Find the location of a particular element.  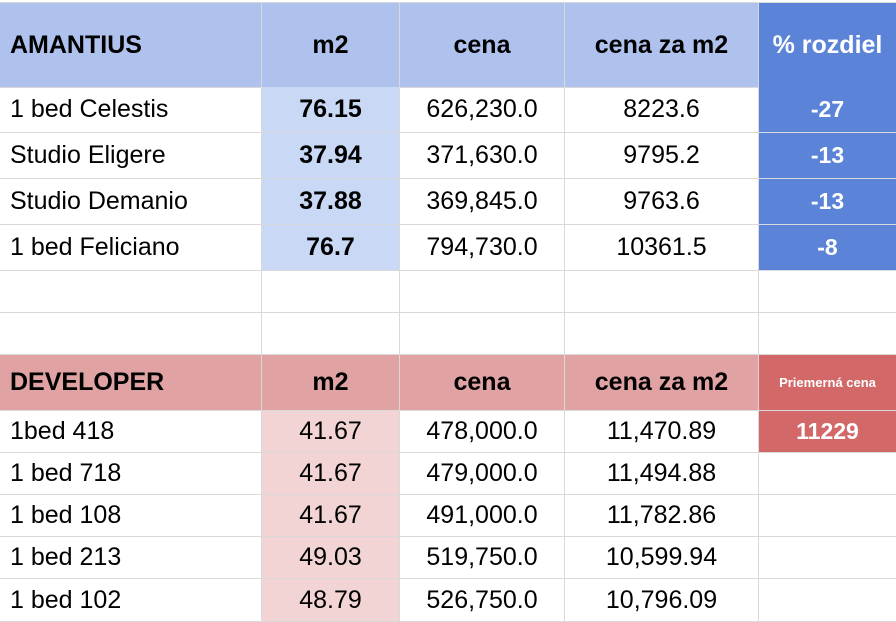

amantius-cena-cell: 371,630.0 is located at coordinates (482, 156).